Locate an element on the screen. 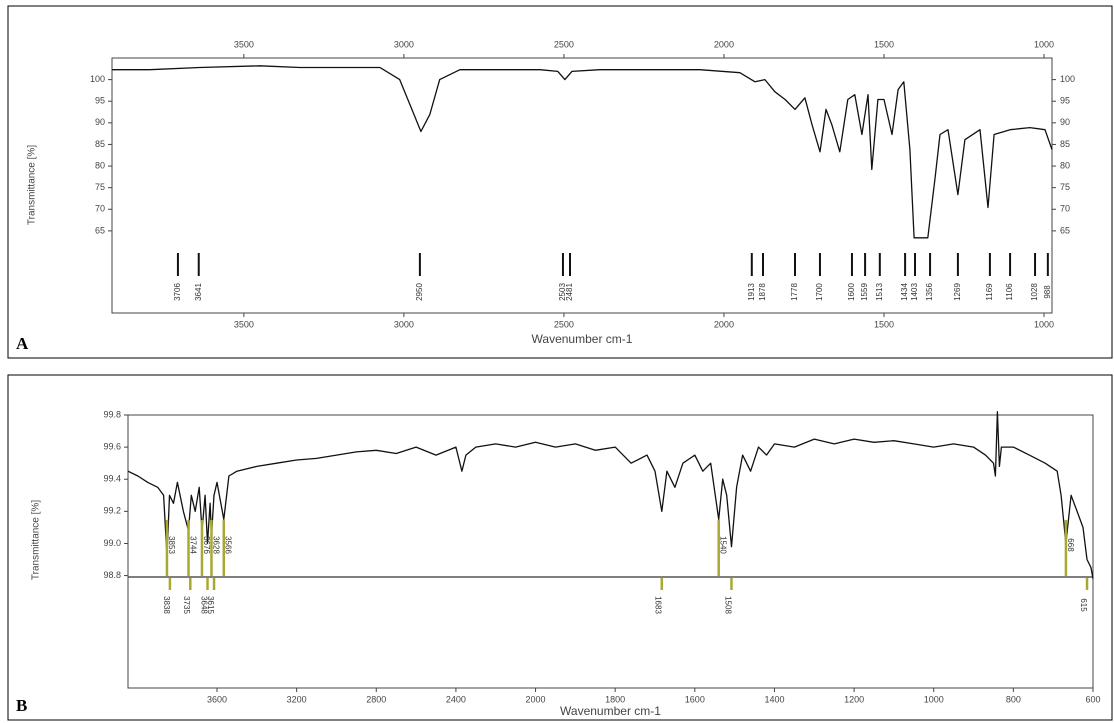 This screenshot has width=1114, height=723. peak-label: 1559 is located at coordinates (864, 292).